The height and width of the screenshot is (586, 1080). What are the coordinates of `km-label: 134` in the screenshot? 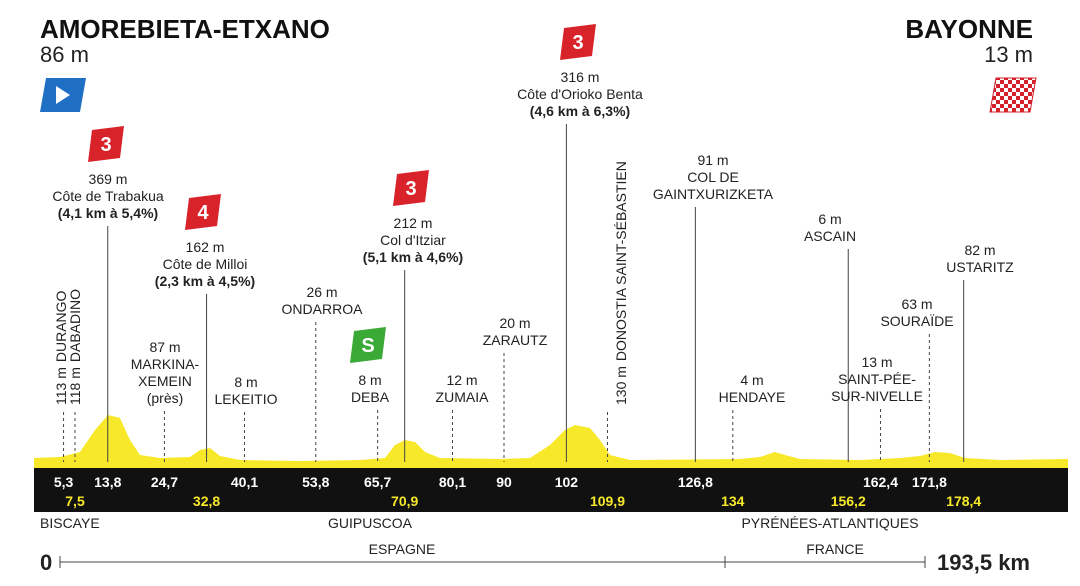 It's located at (733, 501).